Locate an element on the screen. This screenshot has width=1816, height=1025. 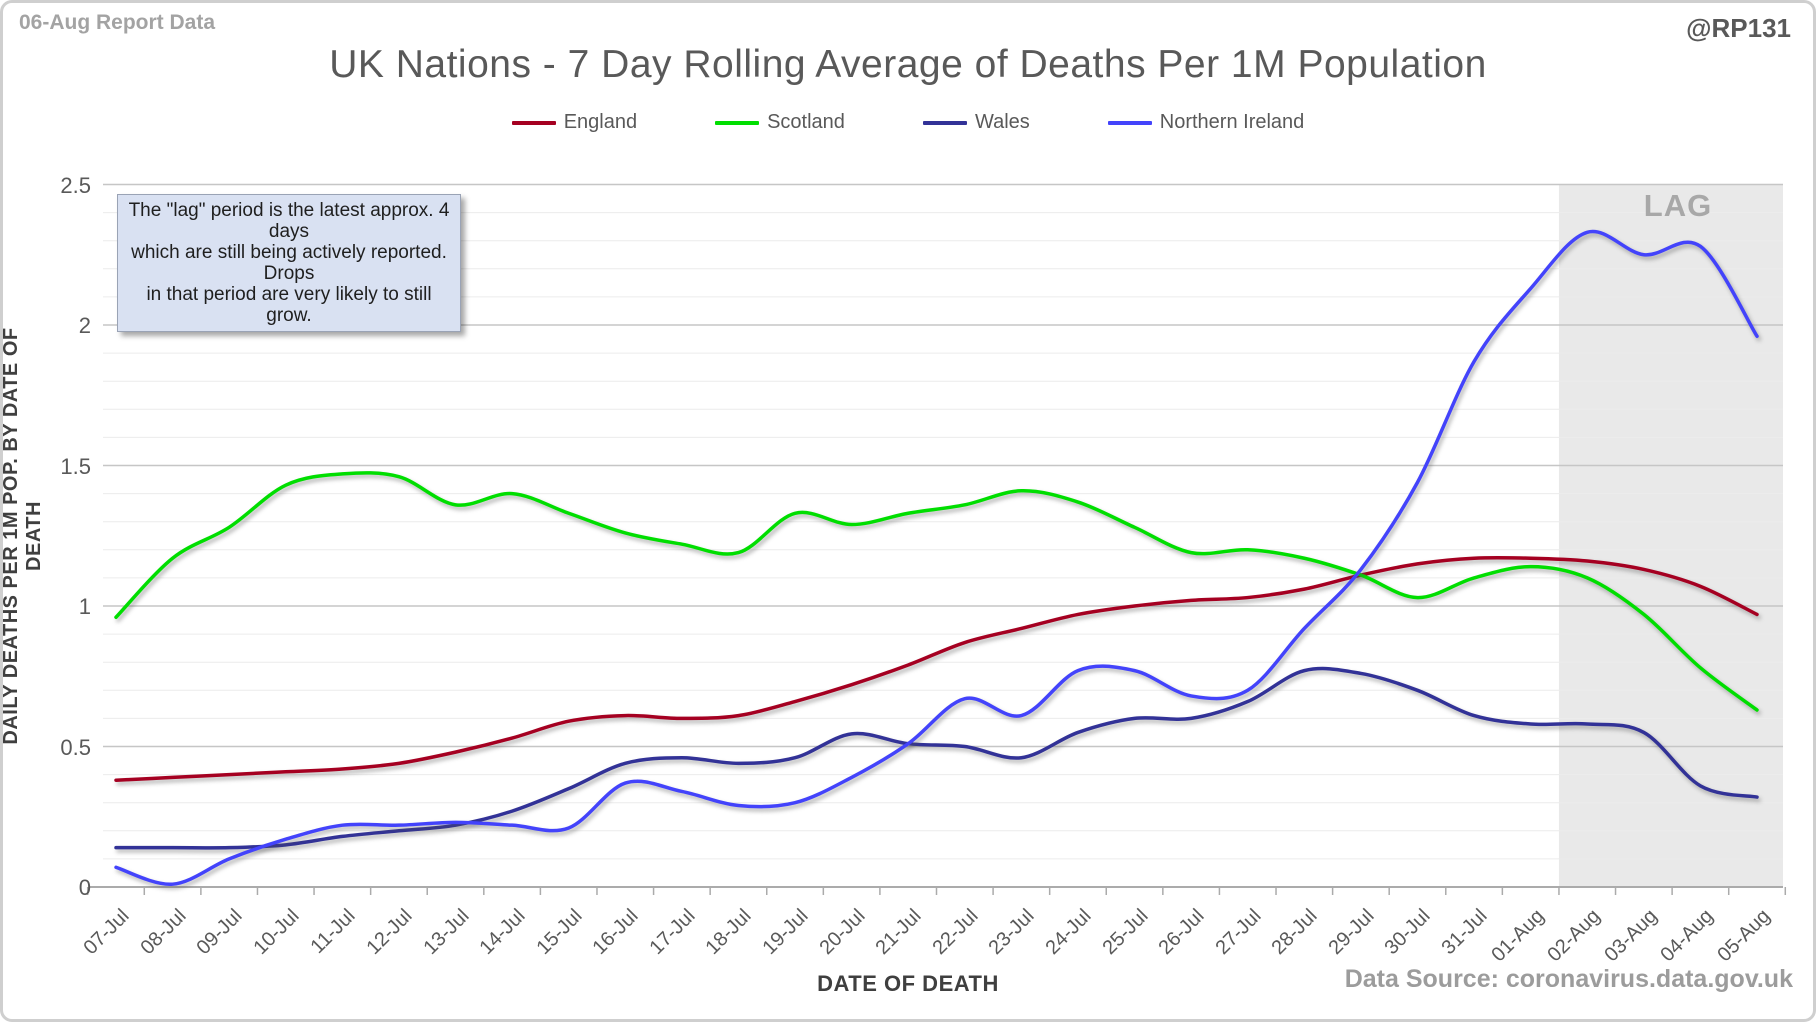
data-source-label: Data Source: coronavirus.data.gov.uk is located at coordinates (1568, 979).